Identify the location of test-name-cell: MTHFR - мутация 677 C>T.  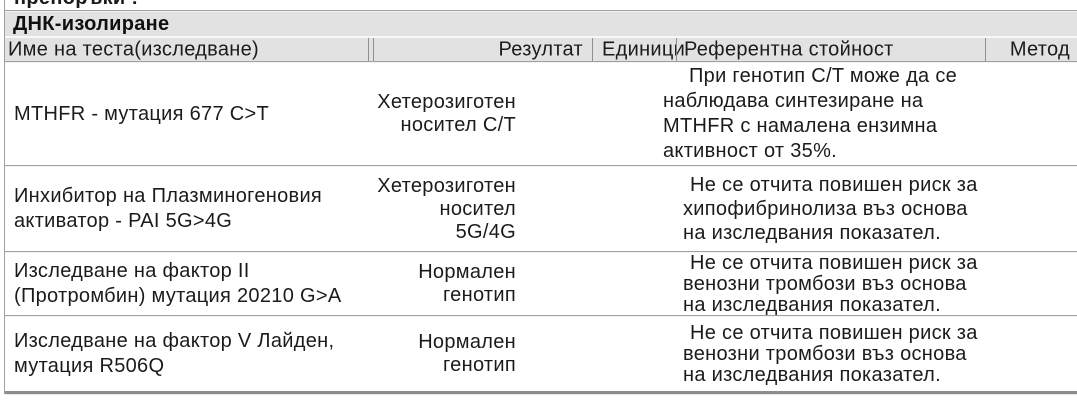
(141, 113).